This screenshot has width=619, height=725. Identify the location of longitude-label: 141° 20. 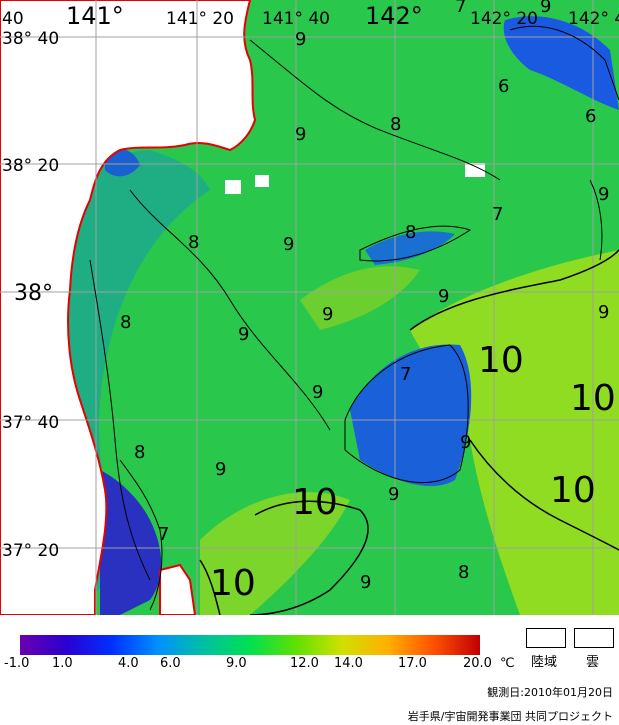
(200, 19).